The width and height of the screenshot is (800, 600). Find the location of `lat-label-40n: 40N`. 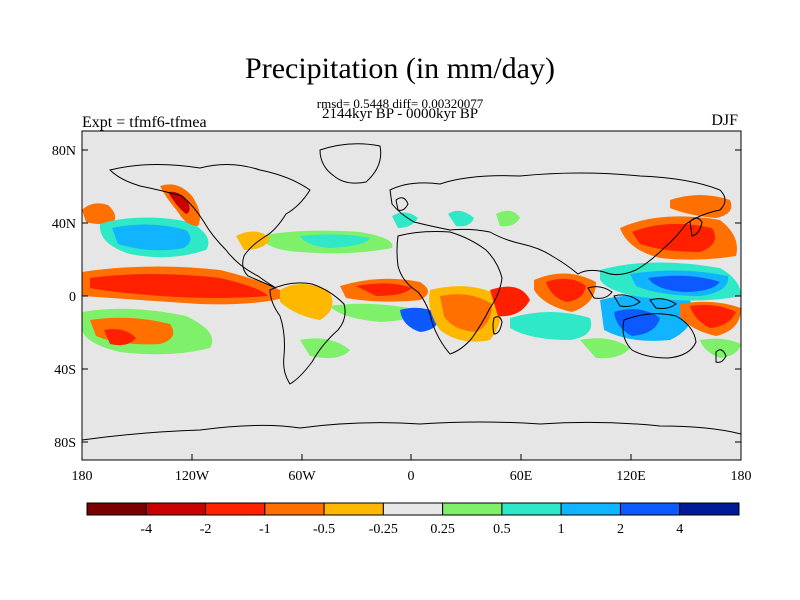

lat-label-40n: 40N is located at coordinates (64, 224).